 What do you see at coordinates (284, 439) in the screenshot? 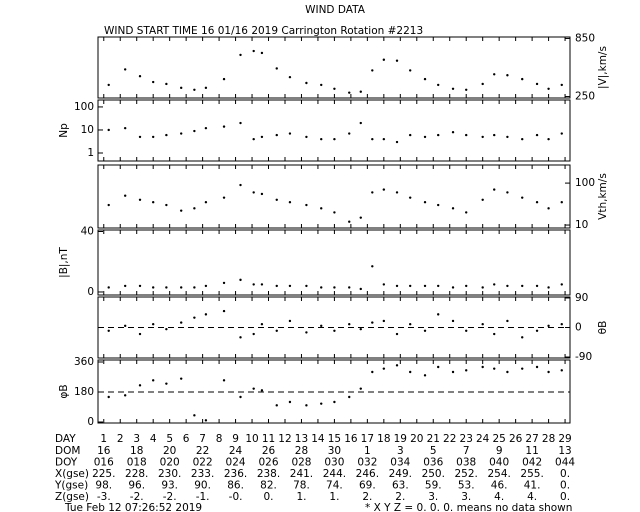
I see `x-tick-label: 12` at bounding box center [284, 439].